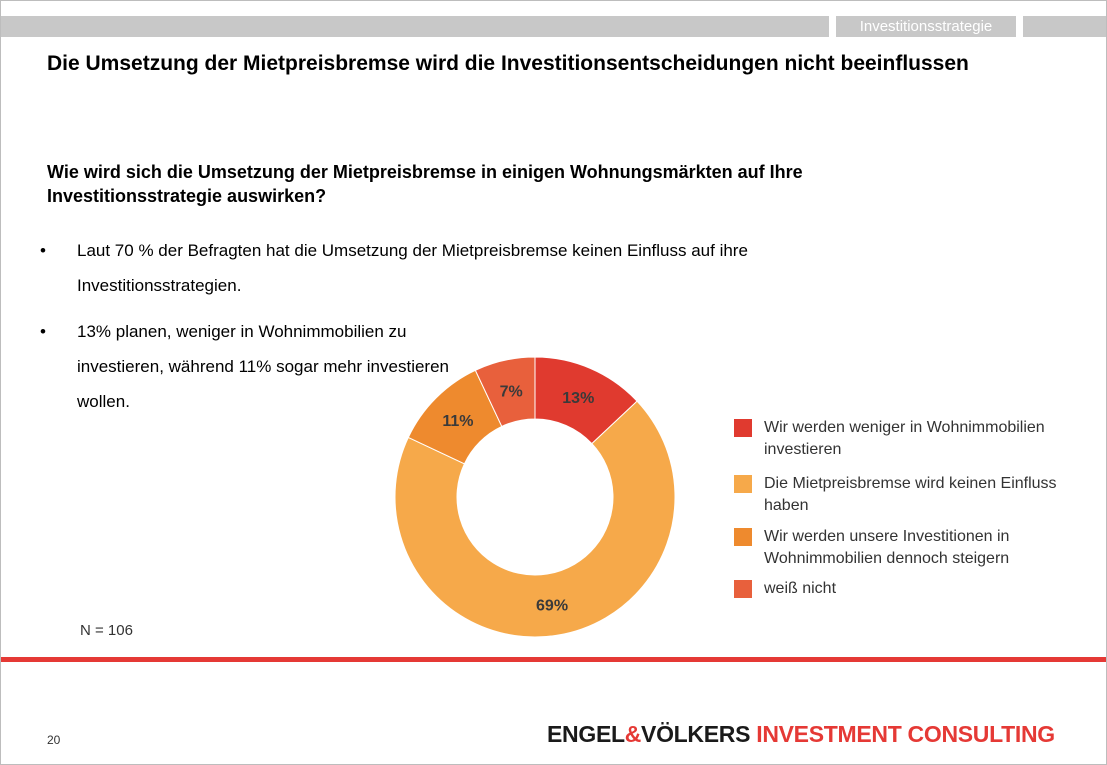  I want to click on sample-size-note: N = 106, so click(106, 630).